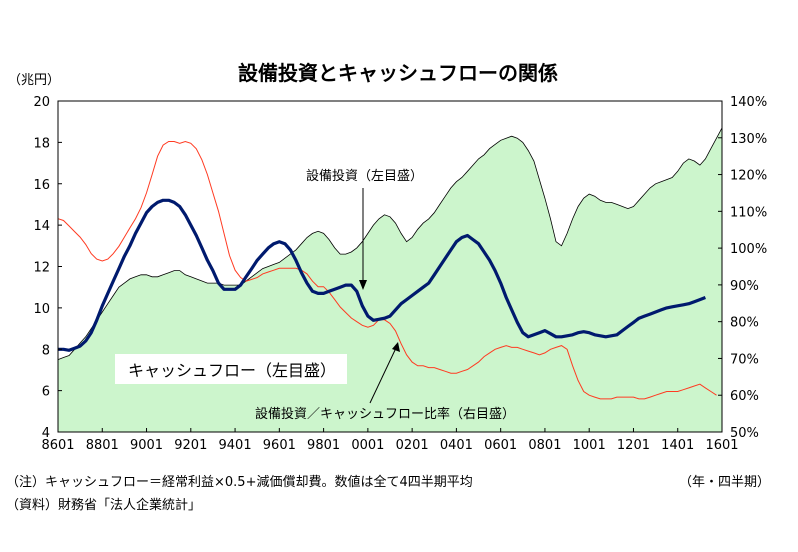  What do you see at coordinates (412, 445) in the screenshot?
I see `x-tick-label: 0201` at bounding box center [412, 445].